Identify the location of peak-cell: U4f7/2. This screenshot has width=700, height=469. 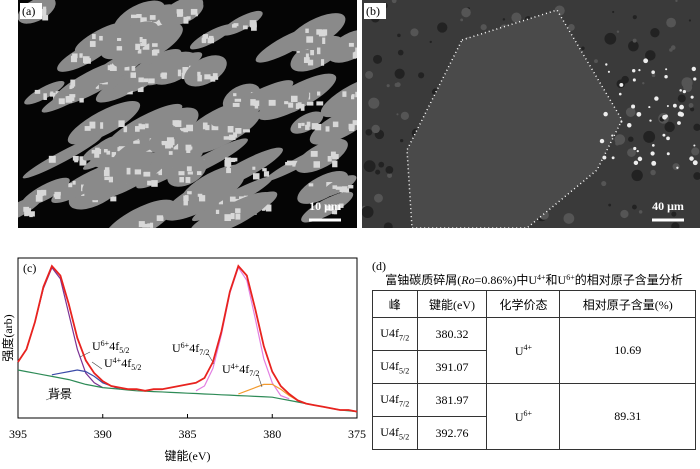
(395, 400).